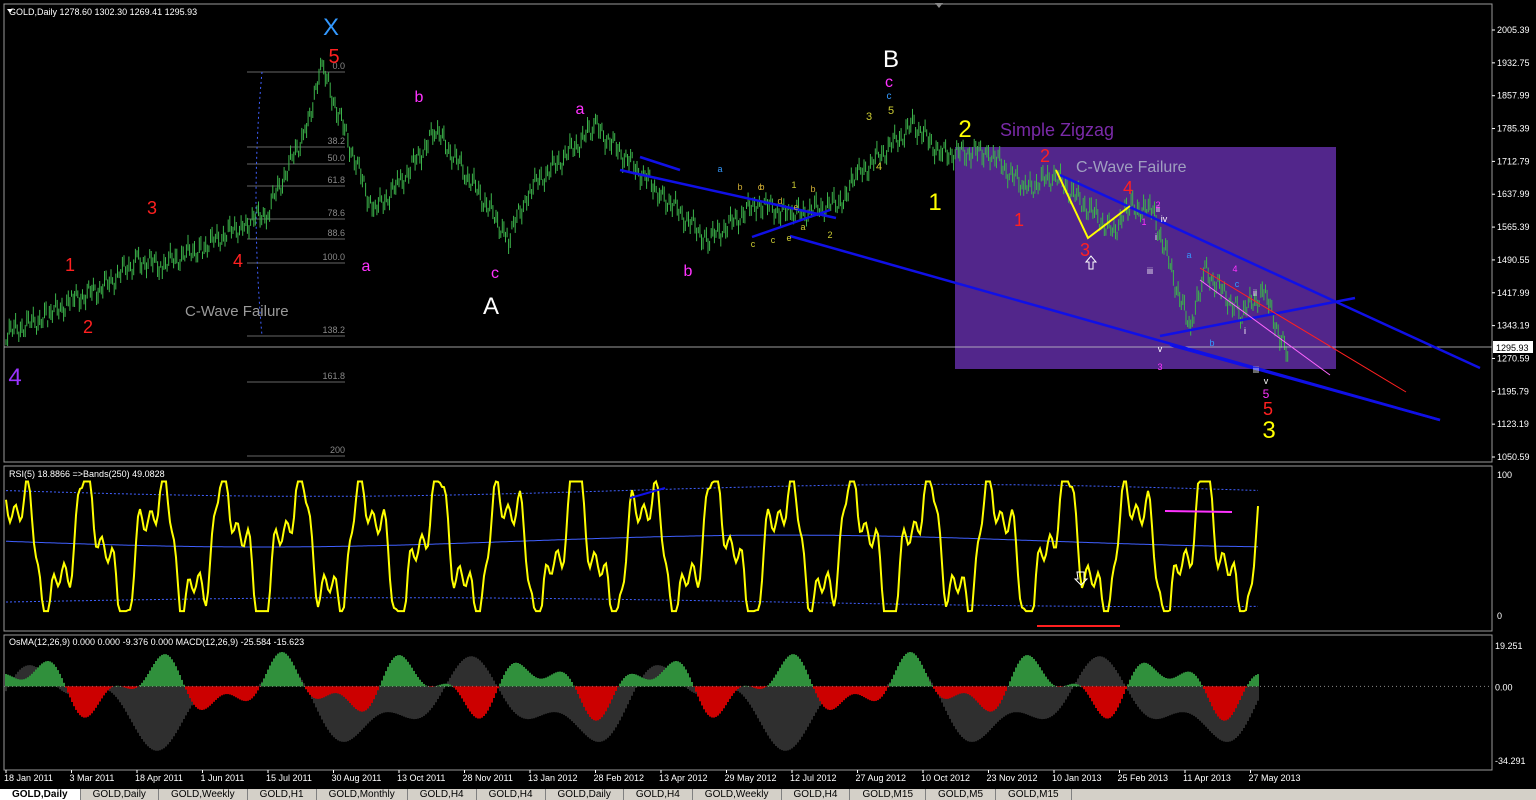  I want to click on wave-label: b, so click(419, 97).